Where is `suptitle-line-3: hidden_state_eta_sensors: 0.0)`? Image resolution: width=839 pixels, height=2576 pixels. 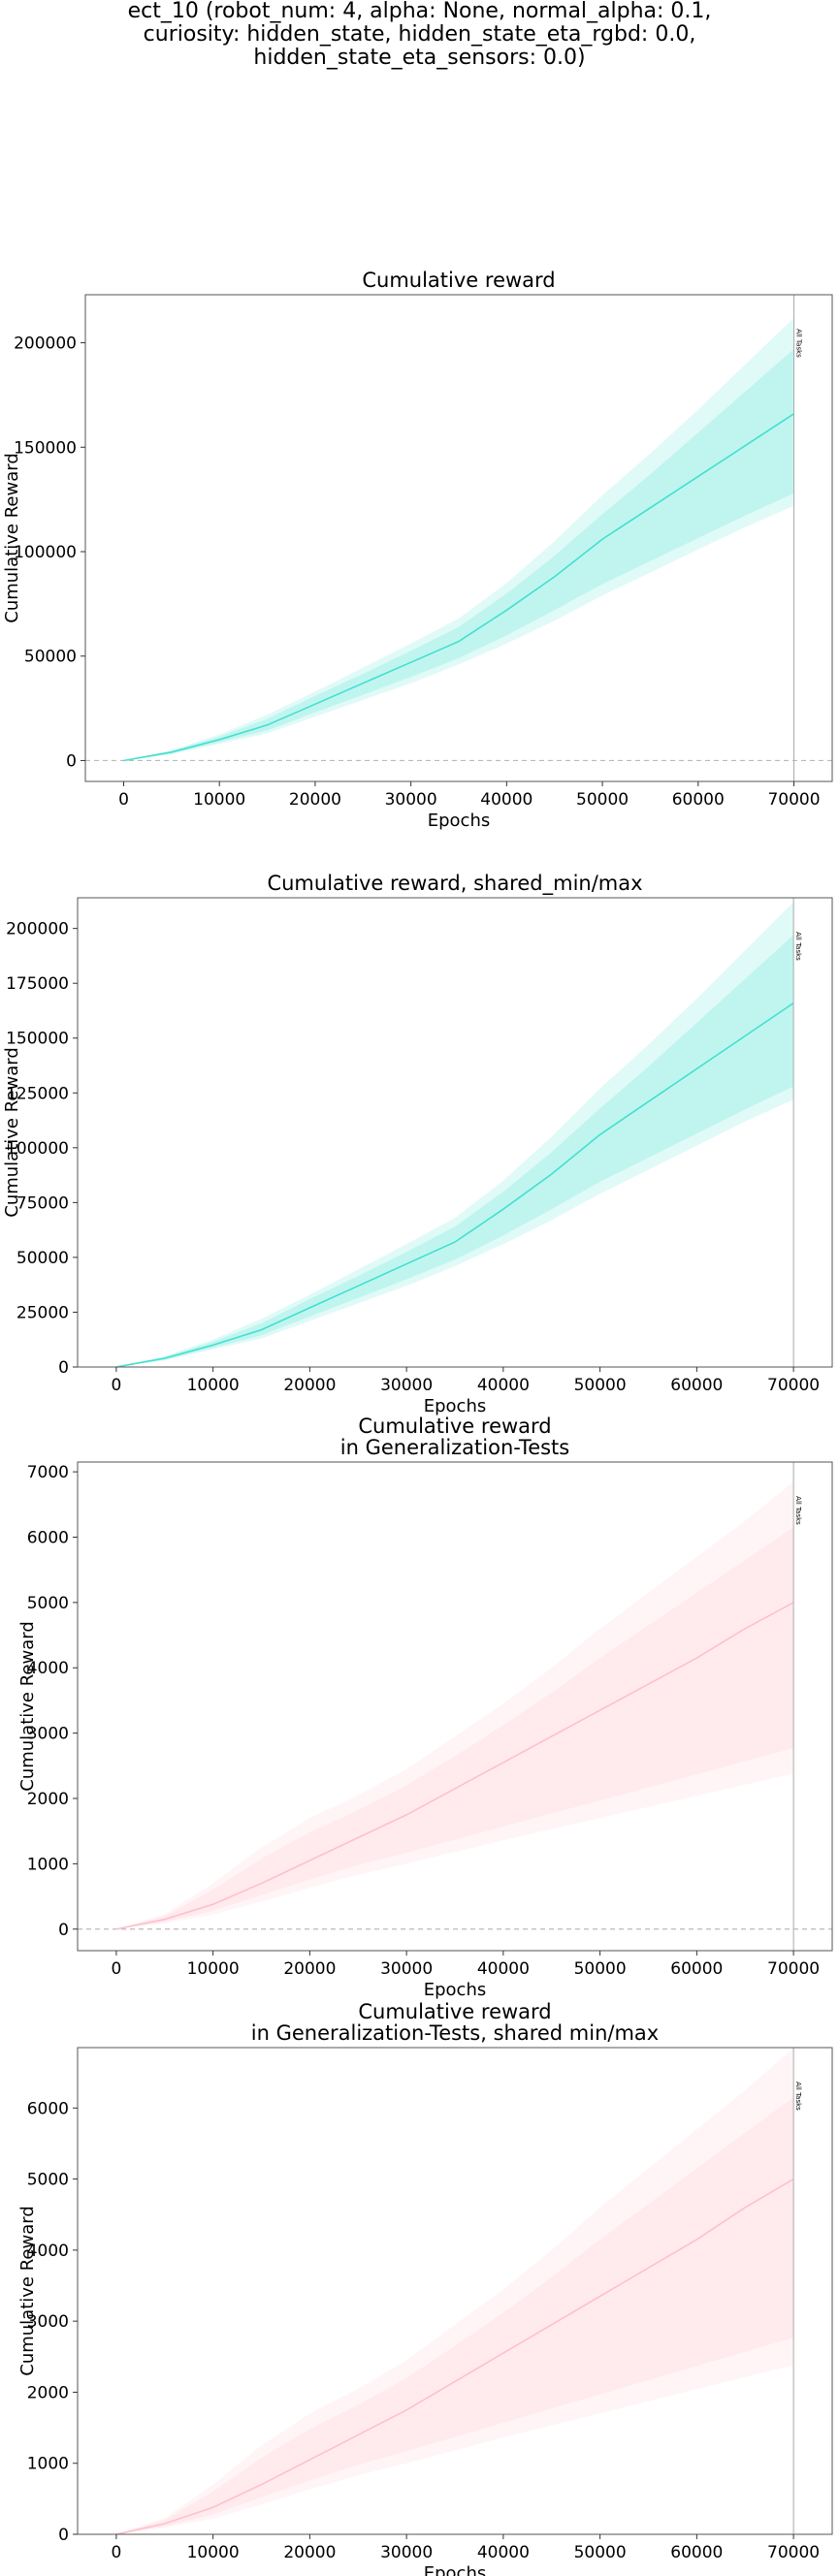 suptitle-line-3: hidden_state_eta_sensors: 0.0) is located at coordinates (419, 58).